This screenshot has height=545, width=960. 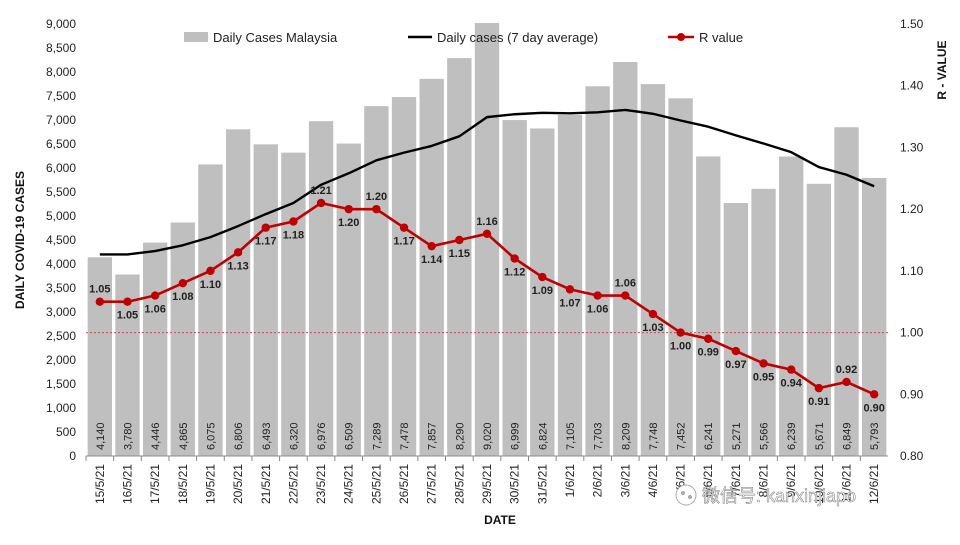 I want to click on bar-value-label: 8,290, so click(x=460, y=436).